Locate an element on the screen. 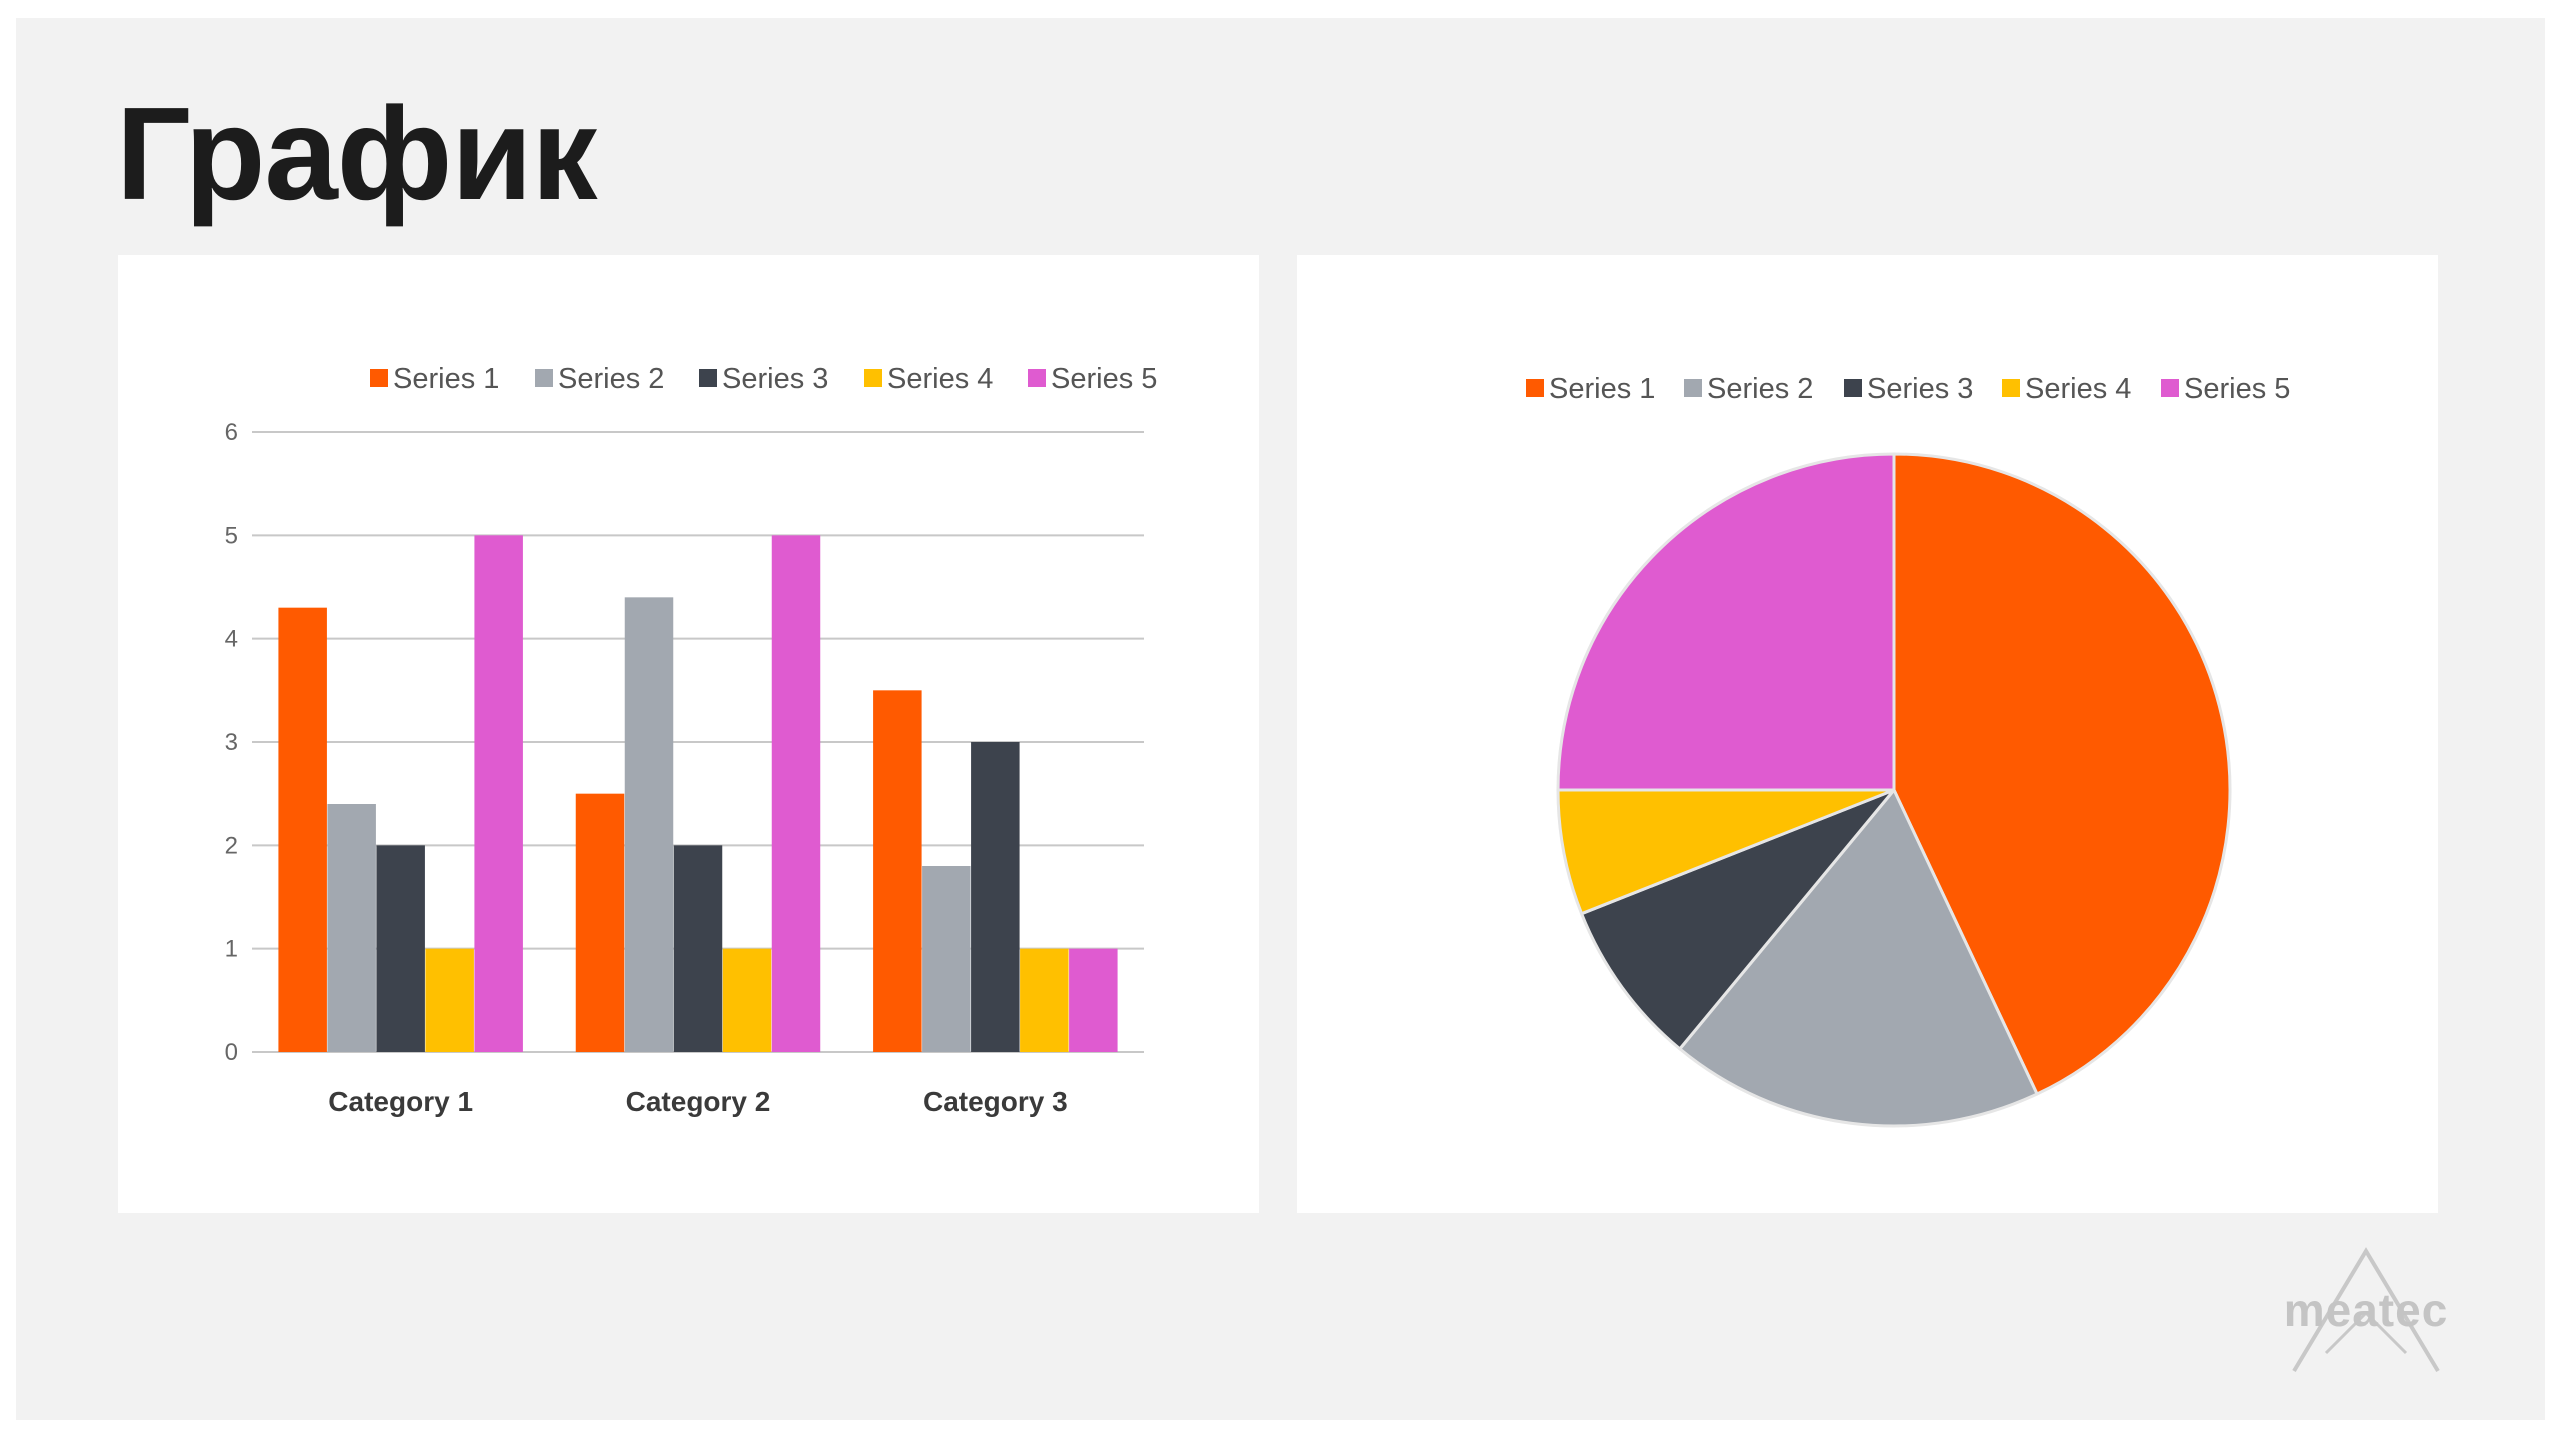 Image resolution: width=2560 pixels, height=1440 pixels. x-tick-label: Category 1 is located at coordinates (400, 1101).